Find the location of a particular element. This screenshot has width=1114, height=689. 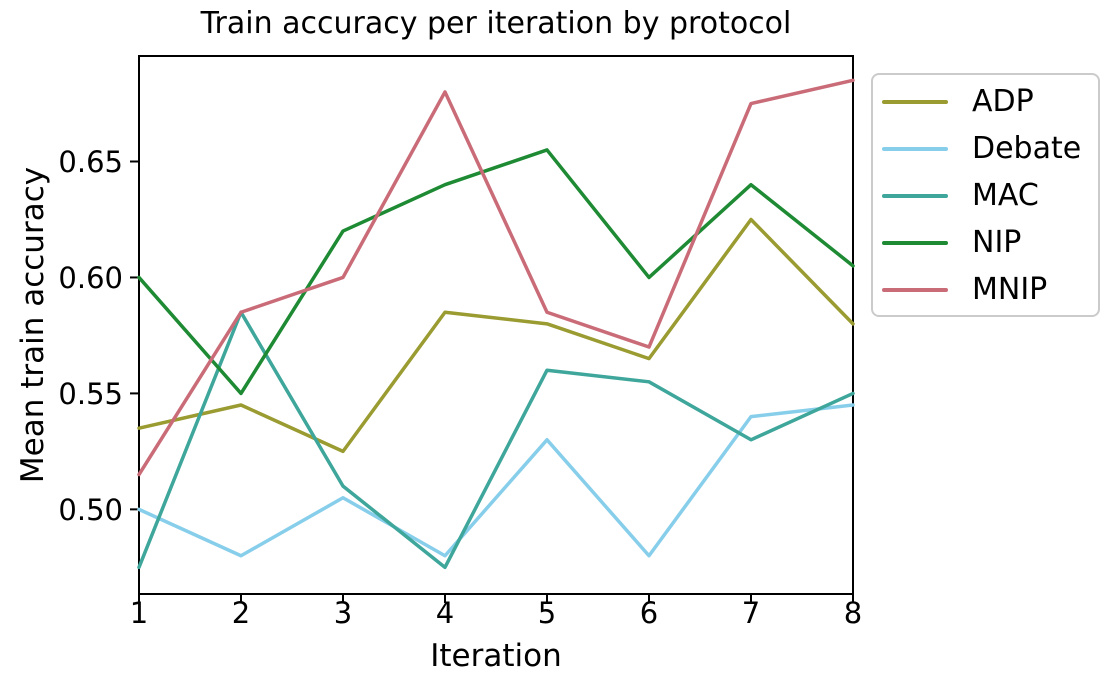

legend-label-debate: Debate is located at coordinates (1027, 149).